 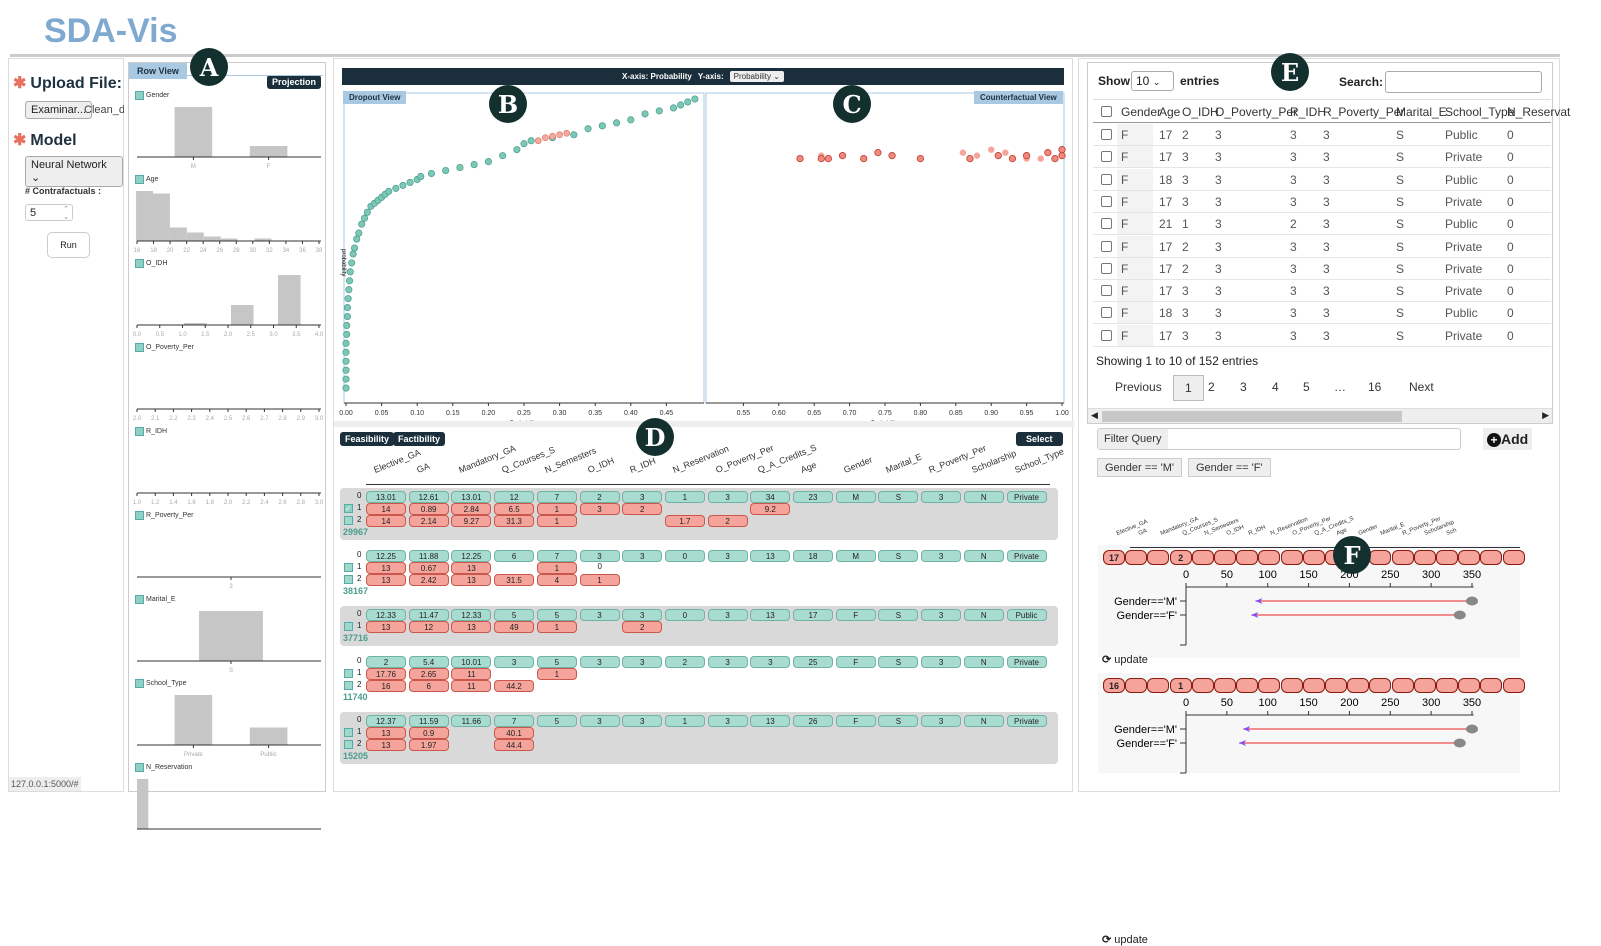 What do you see at coordinates (684, 521) in the screenshot?
I see `changed-value: 1.7` at bounding box center [684, 521].